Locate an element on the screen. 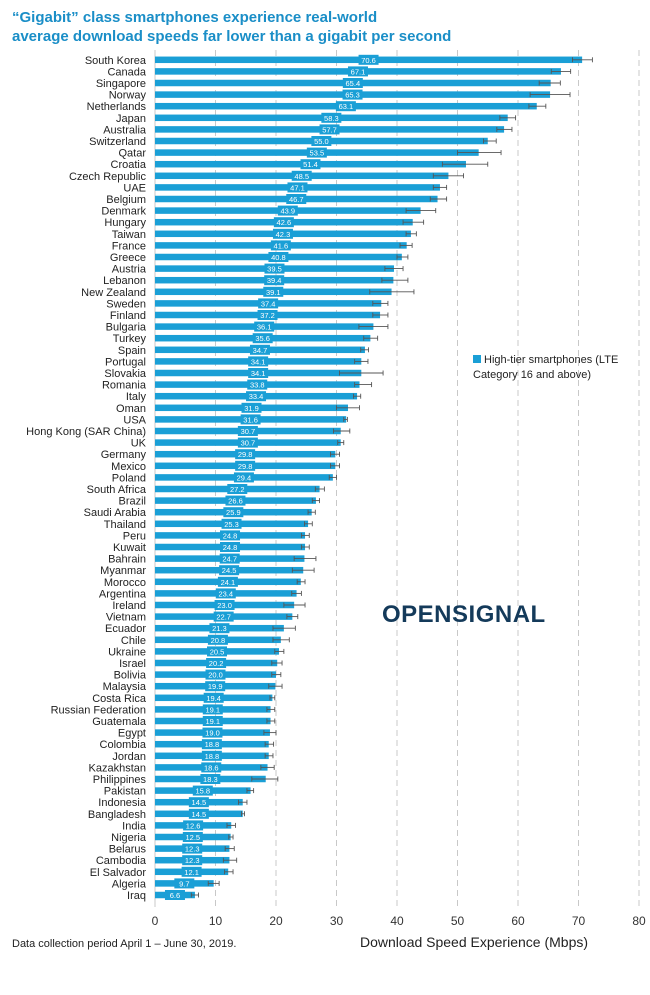  category-label-saudi-arabia: Saudi Arabia is located at coordinates (115, 513).